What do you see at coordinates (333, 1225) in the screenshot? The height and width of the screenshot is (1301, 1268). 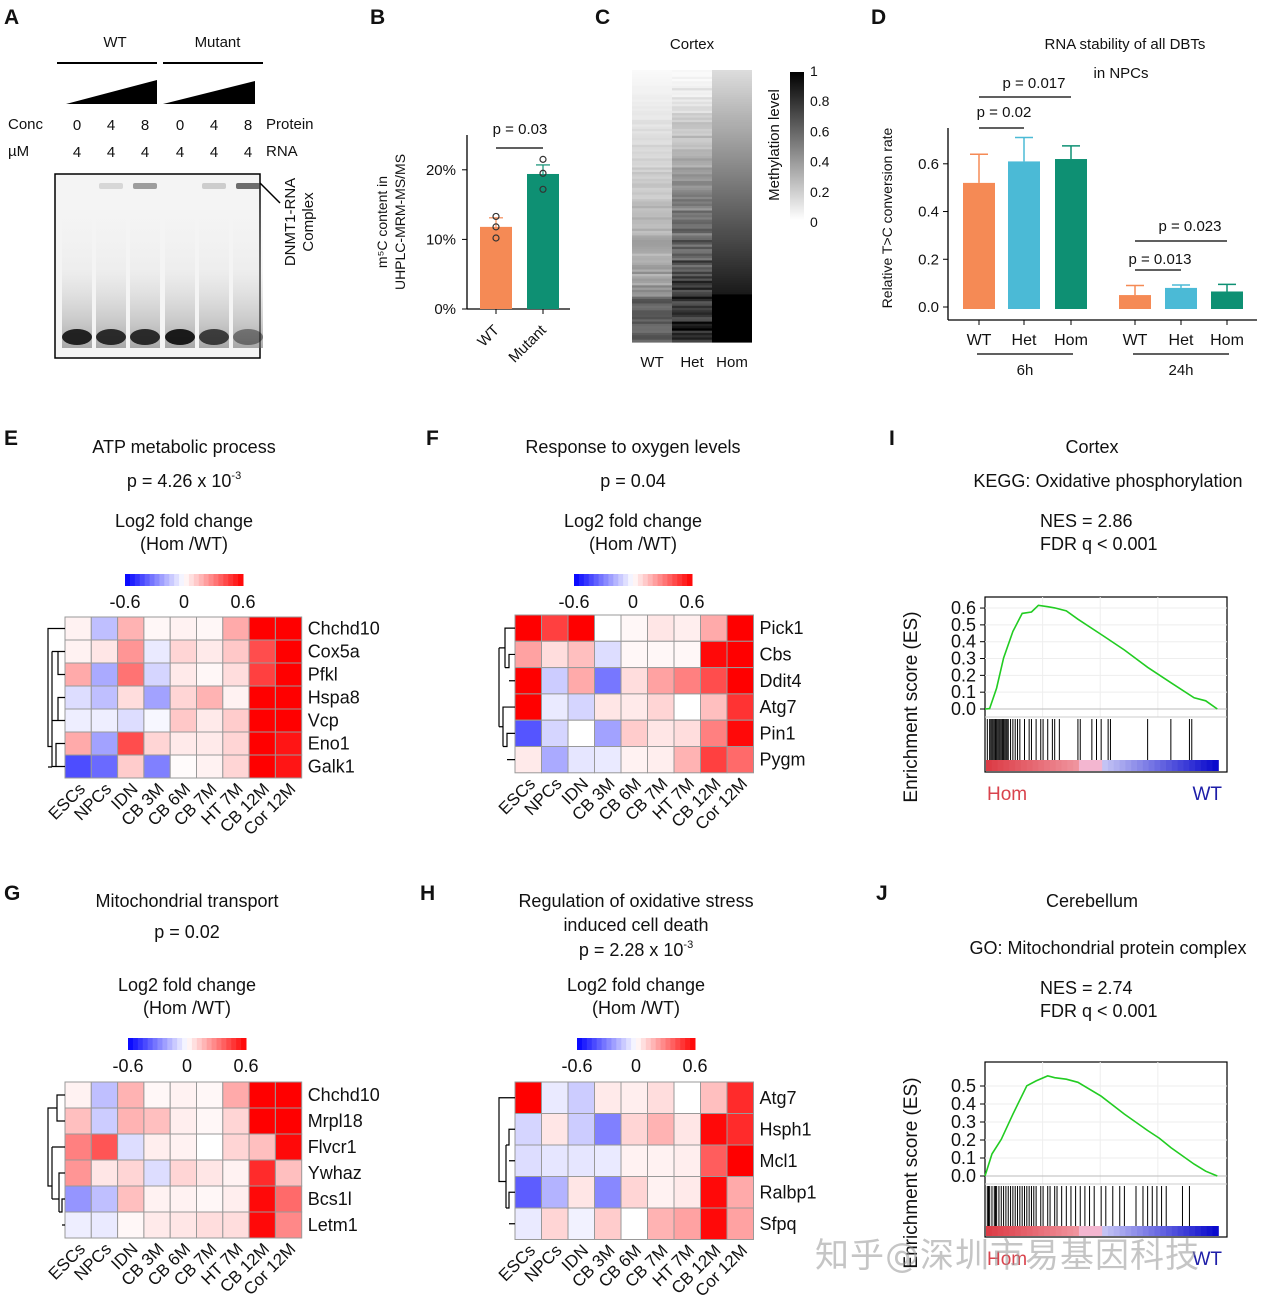 I see `row-label: Letm1` at bounding box center [333, 1225].